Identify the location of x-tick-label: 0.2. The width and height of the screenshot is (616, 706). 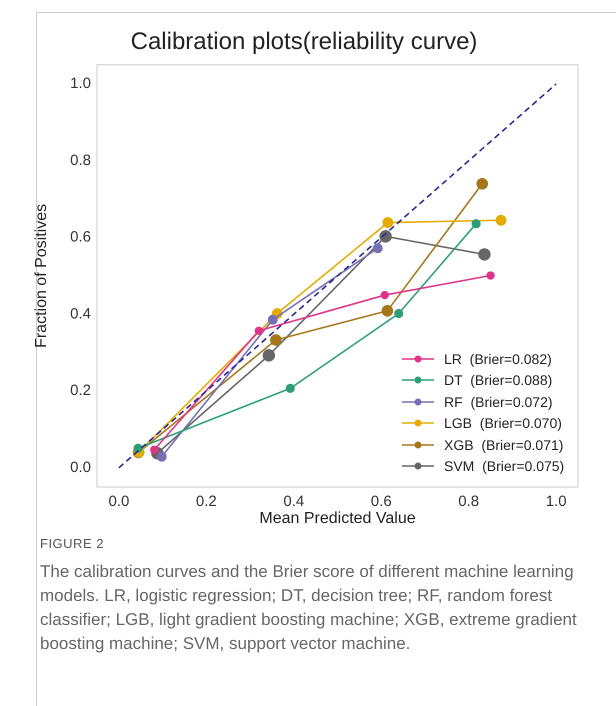
(206, 501).